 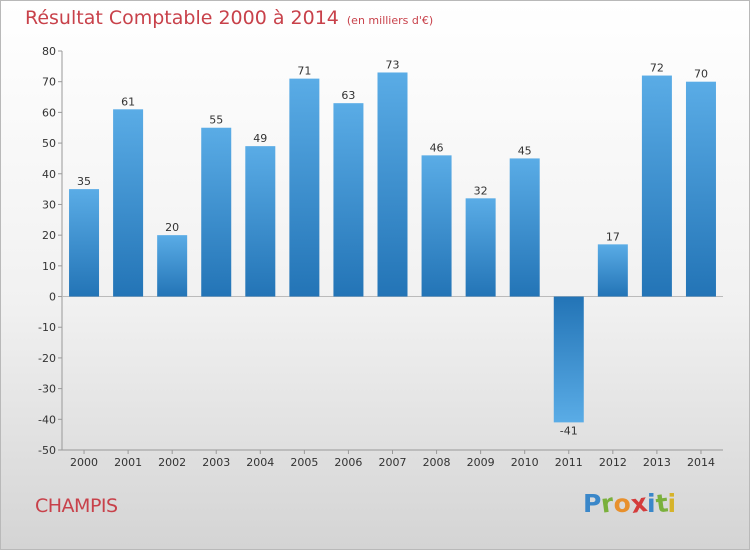 What do you see at coordinates (304, 187) in the screenshot?
I see `bar-2005` at bounding box center [304, 187].